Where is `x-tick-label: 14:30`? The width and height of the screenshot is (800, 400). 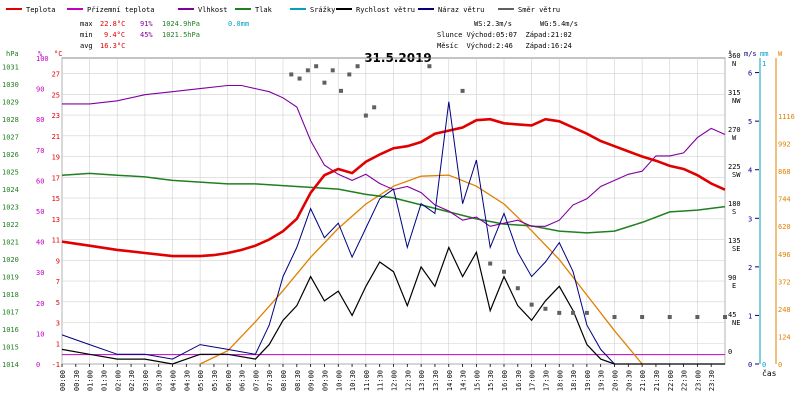 x-tick-label: 14:30 is located at coordinates (464, 380).